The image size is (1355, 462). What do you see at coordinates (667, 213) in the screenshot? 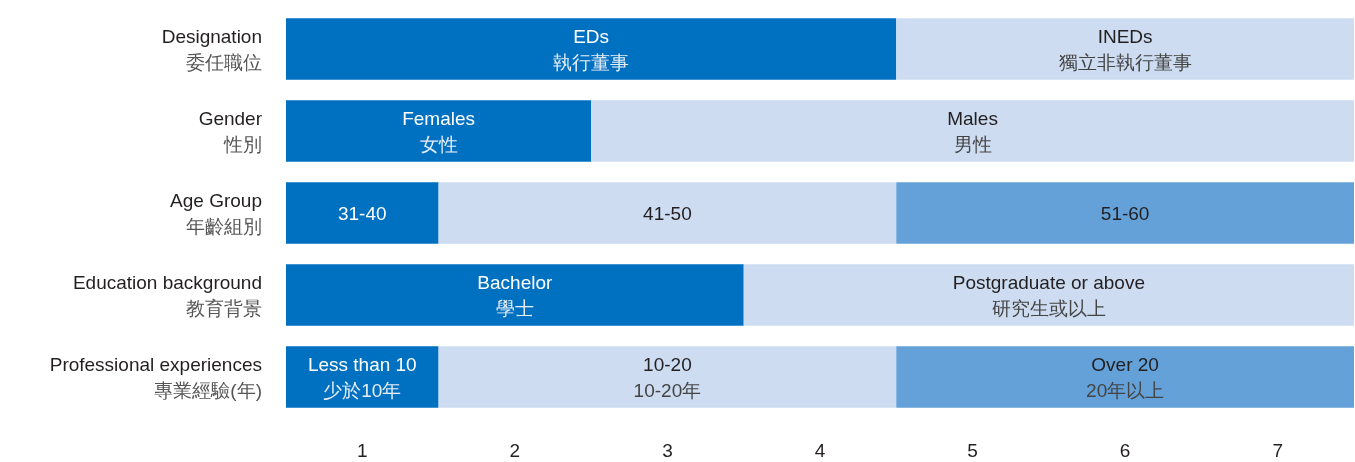
I see `data-label: 41-50` at bounding box center [667, 213].